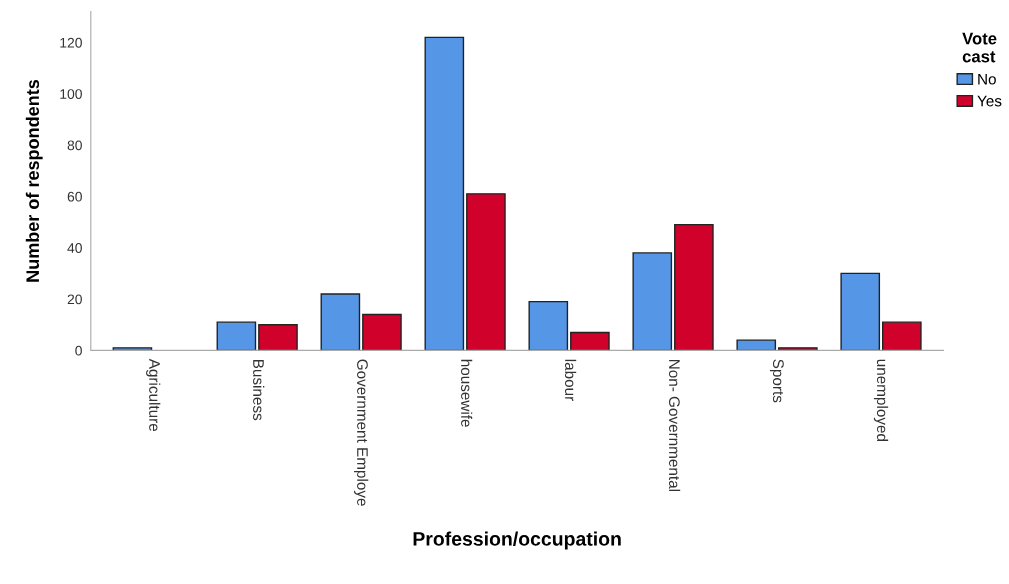 The image size is (1009, 584). I want to click on y-axis-title: Number of respondents, so click(34, 180).